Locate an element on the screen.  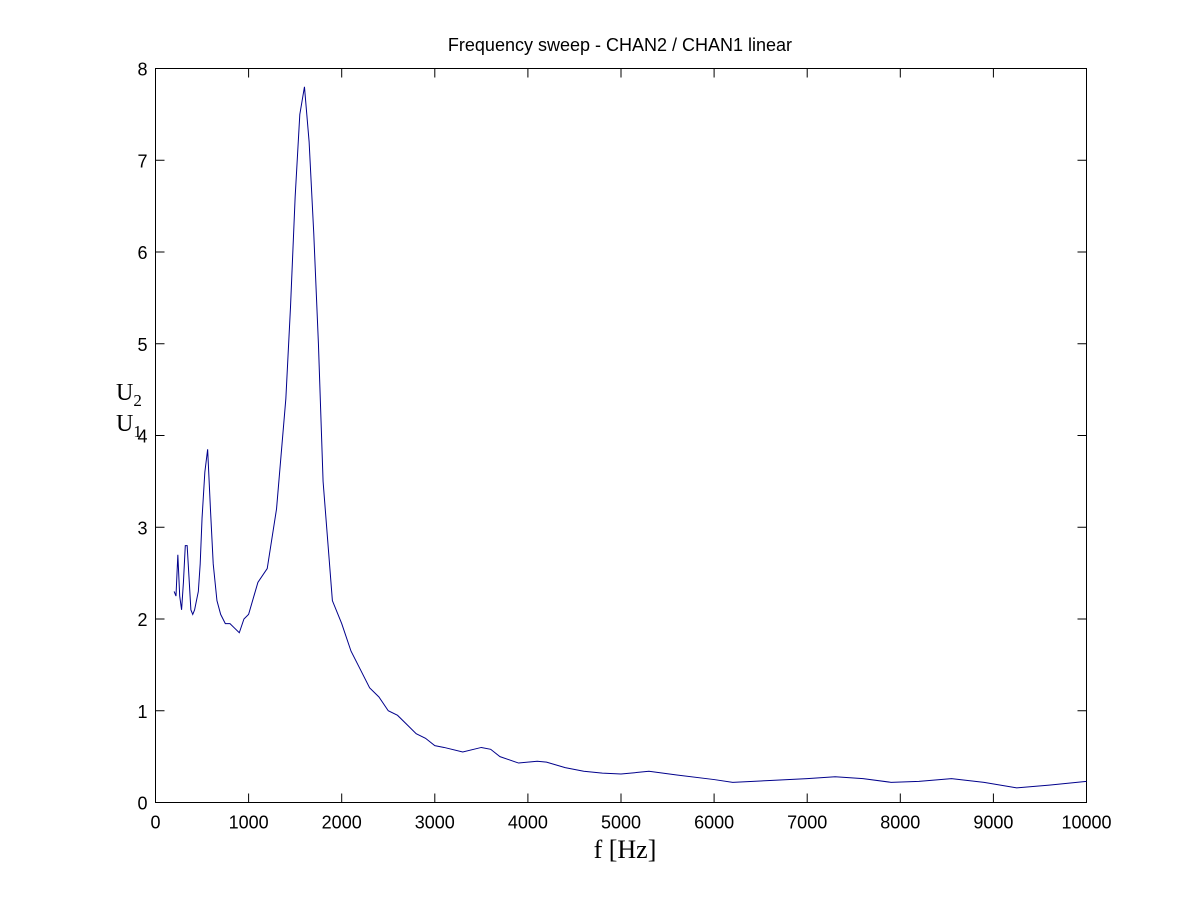
y-tick-label: 0 is located at coordinates (142, 804).